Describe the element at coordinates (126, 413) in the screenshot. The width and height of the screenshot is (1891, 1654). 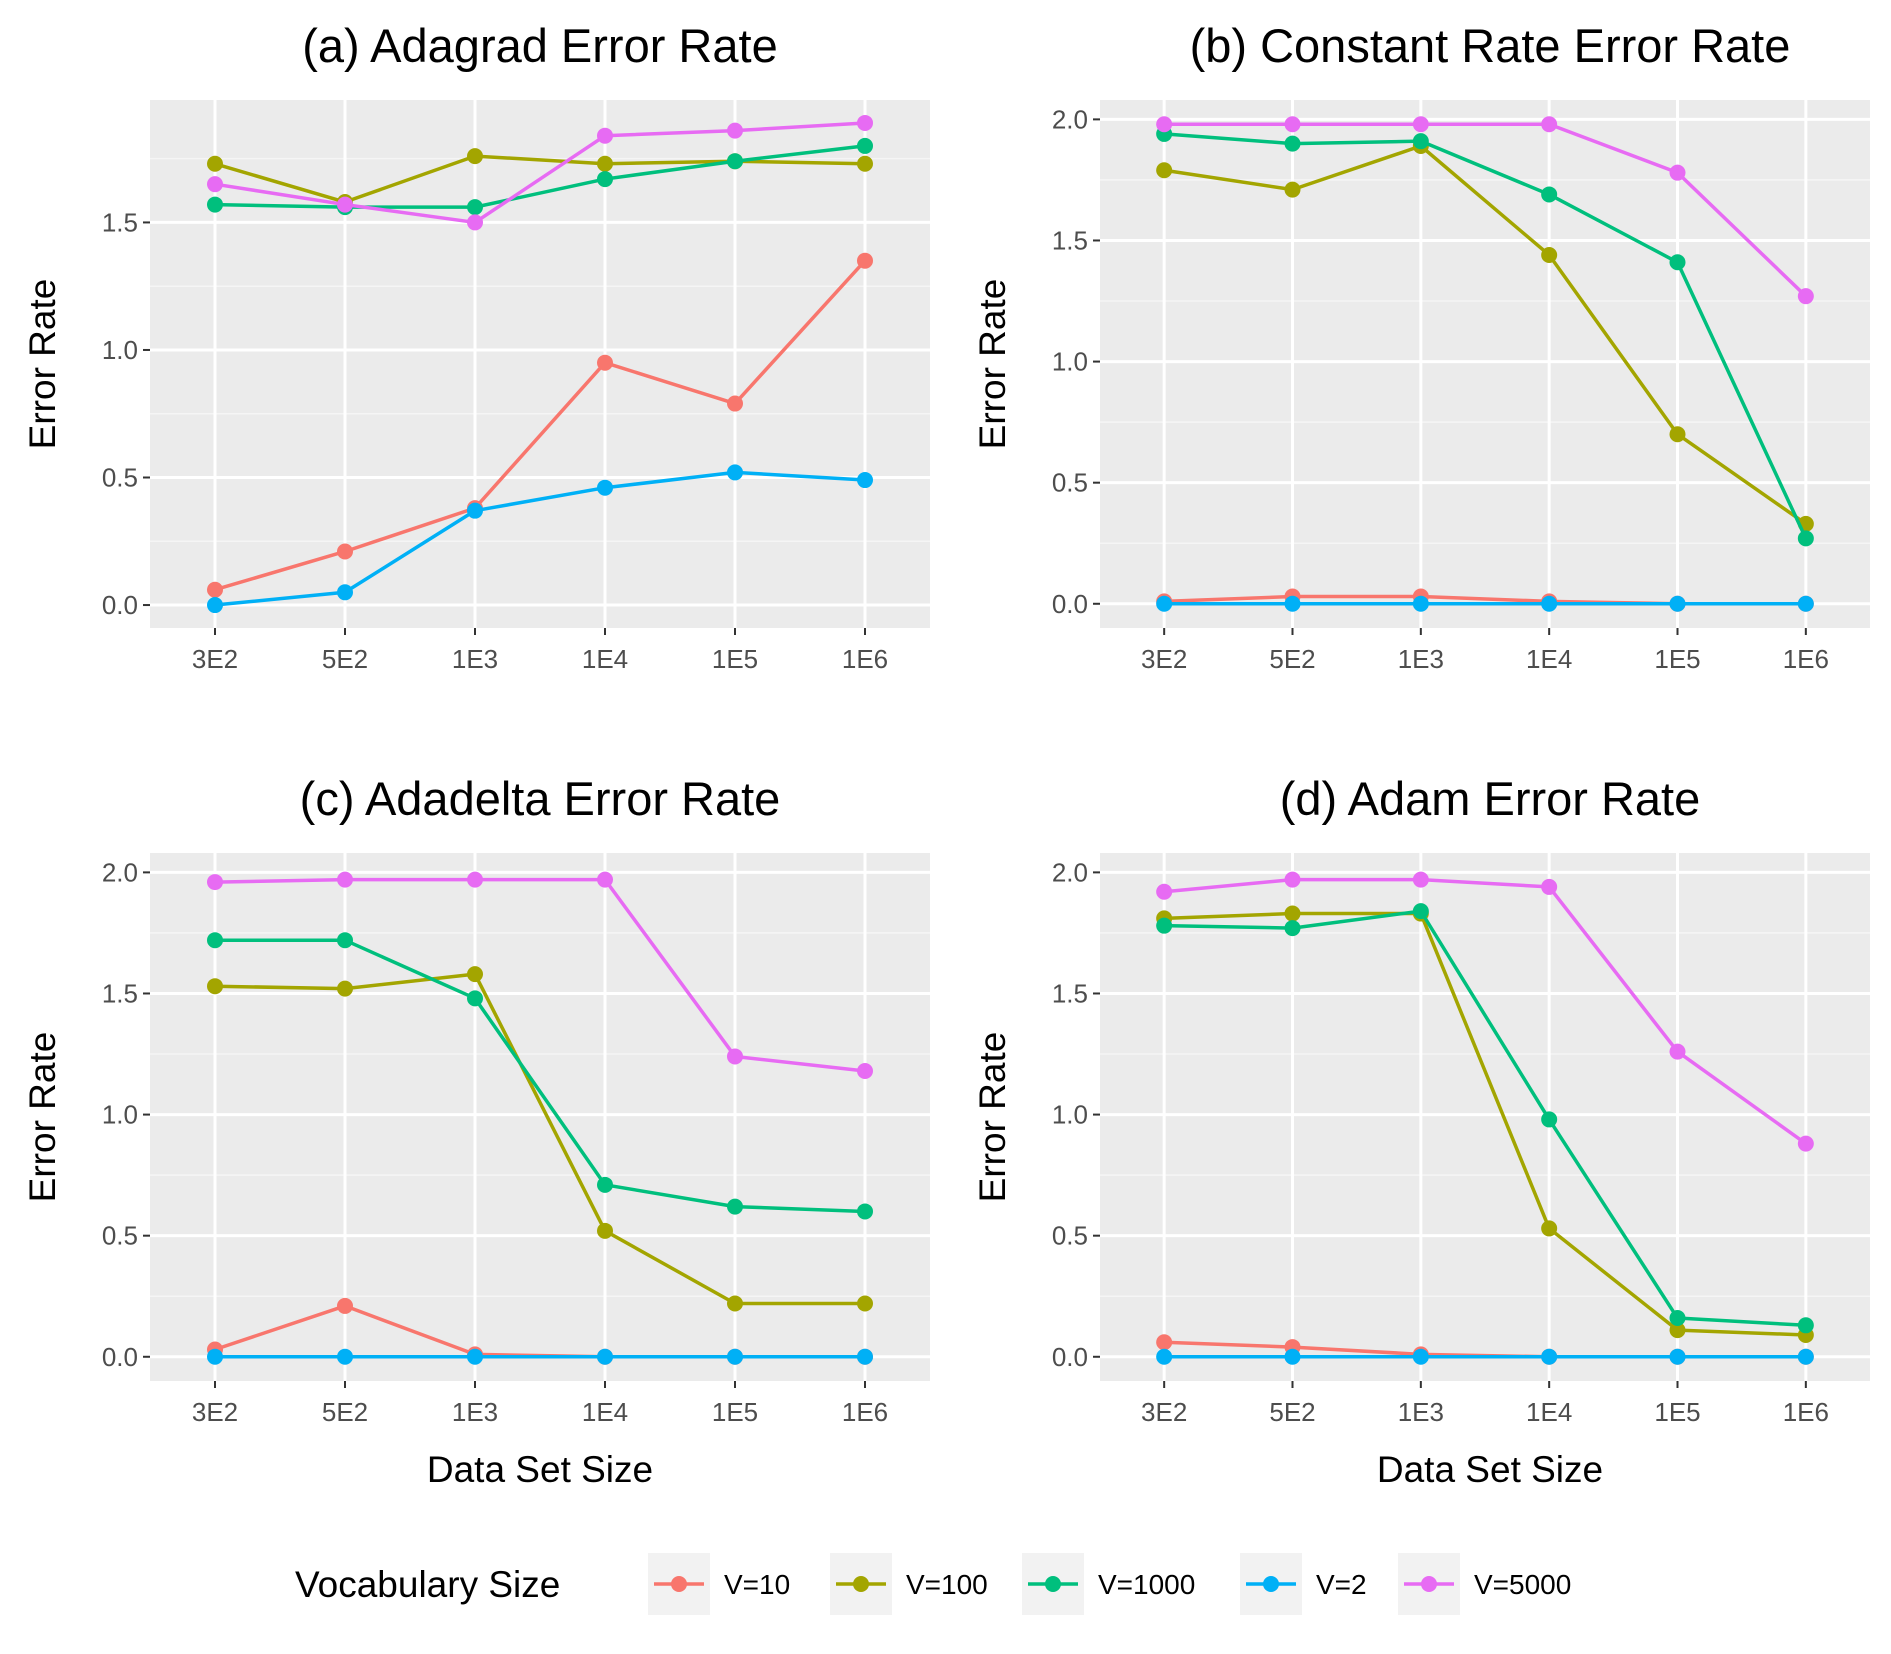
I see `panel-a-y-ticks: 0.0 0.5 1.0 1.5` at that location.